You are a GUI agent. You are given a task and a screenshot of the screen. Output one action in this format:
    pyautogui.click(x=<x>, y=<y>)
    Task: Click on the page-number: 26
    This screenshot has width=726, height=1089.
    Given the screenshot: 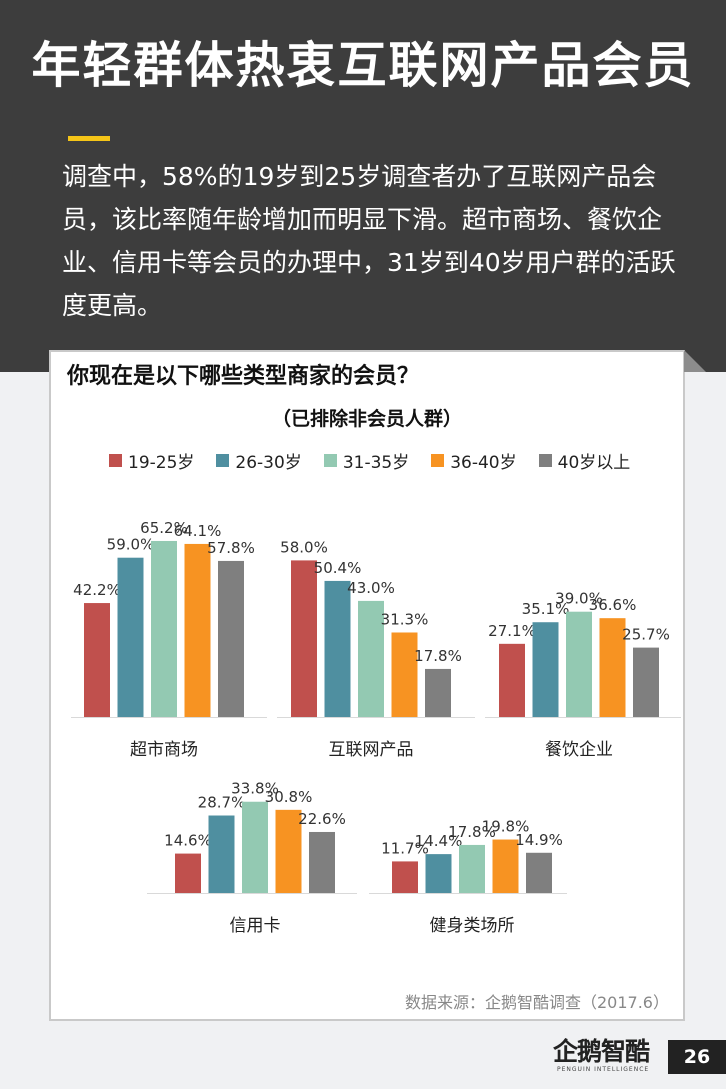 What is the action you would take?
    pyautogui.click(x=697, y=1057)
    